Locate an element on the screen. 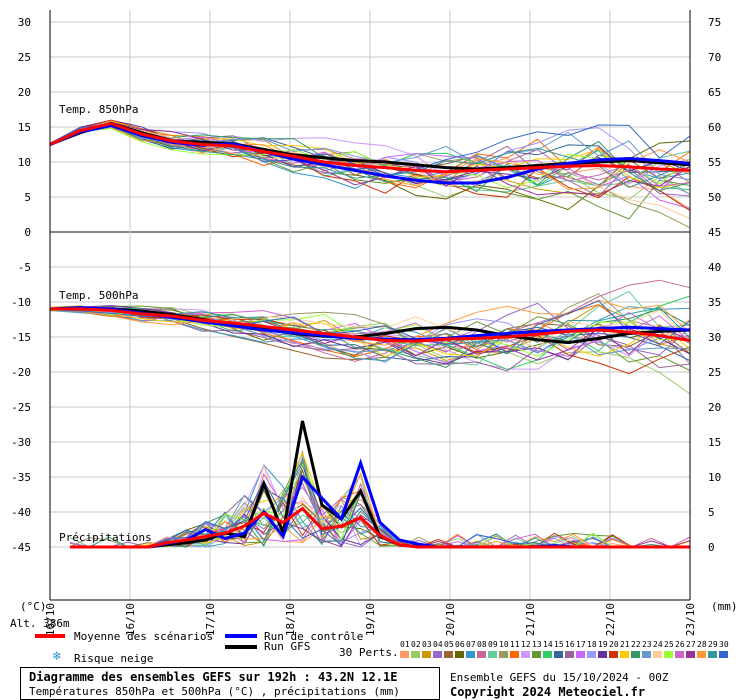 The width and height of the screenshot is (740, 700). pert-number: 22 is located at coordinates (636, 644).